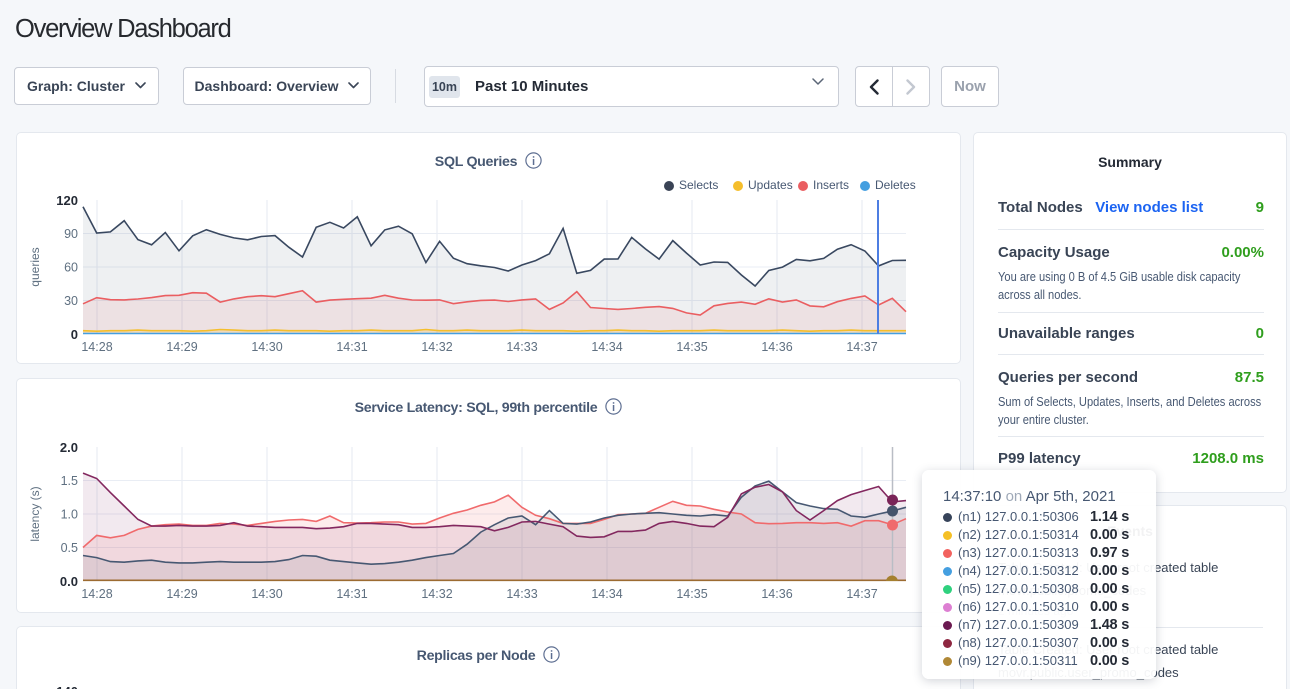  What do you see at coordinates (69, 515) in the screenshot?
I see `svg-text: 1.0` at bounding box center [69, 515].